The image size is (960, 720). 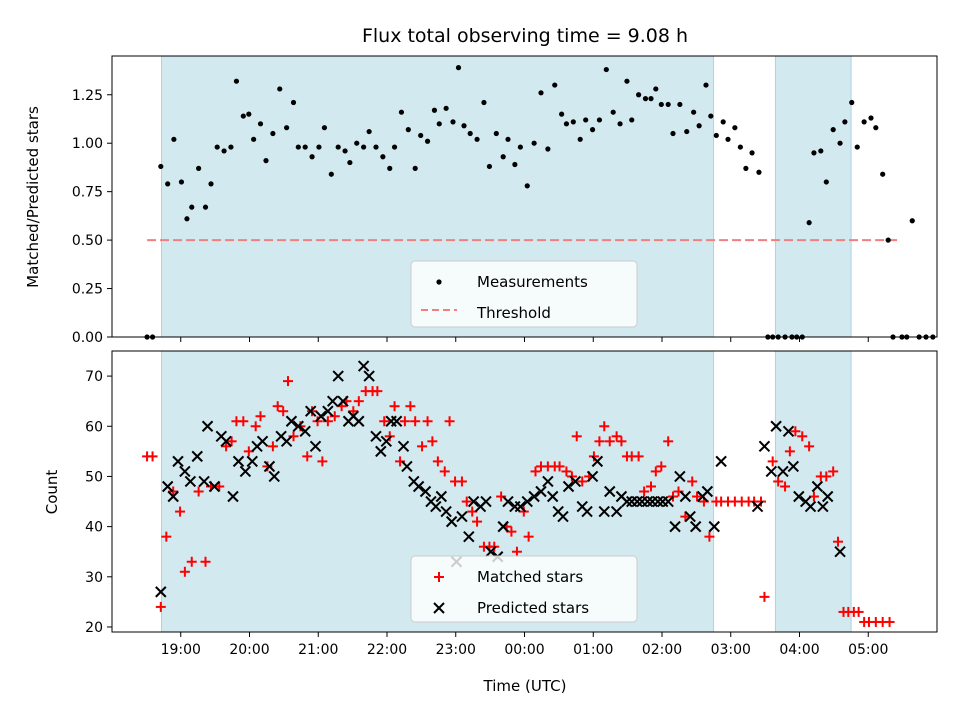 What do you see at coordinates (593, 650) in the screenshot?
I see `x-tick-label: 01:00` at bounding box center [593, 650].